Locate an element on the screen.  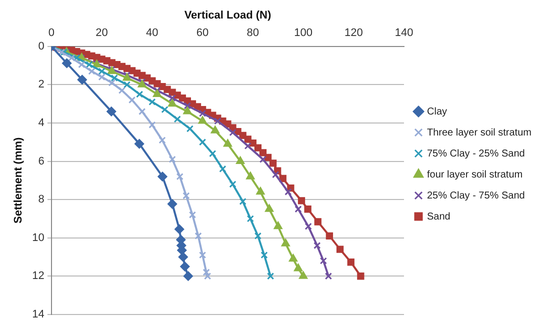
y-tick-label: 4 is located at coordinates (41, 123).